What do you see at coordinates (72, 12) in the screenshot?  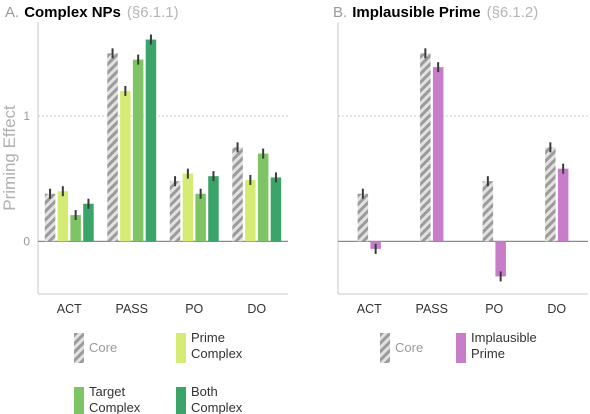 I see `panel-a-title-text: Complex NPs` at bounding box center [72, 12].